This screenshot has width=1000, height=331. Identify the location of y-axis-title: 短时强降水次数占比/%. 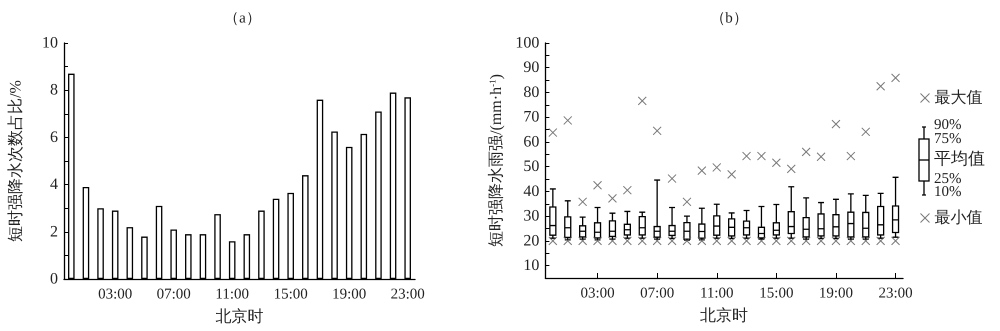
(15, 161).